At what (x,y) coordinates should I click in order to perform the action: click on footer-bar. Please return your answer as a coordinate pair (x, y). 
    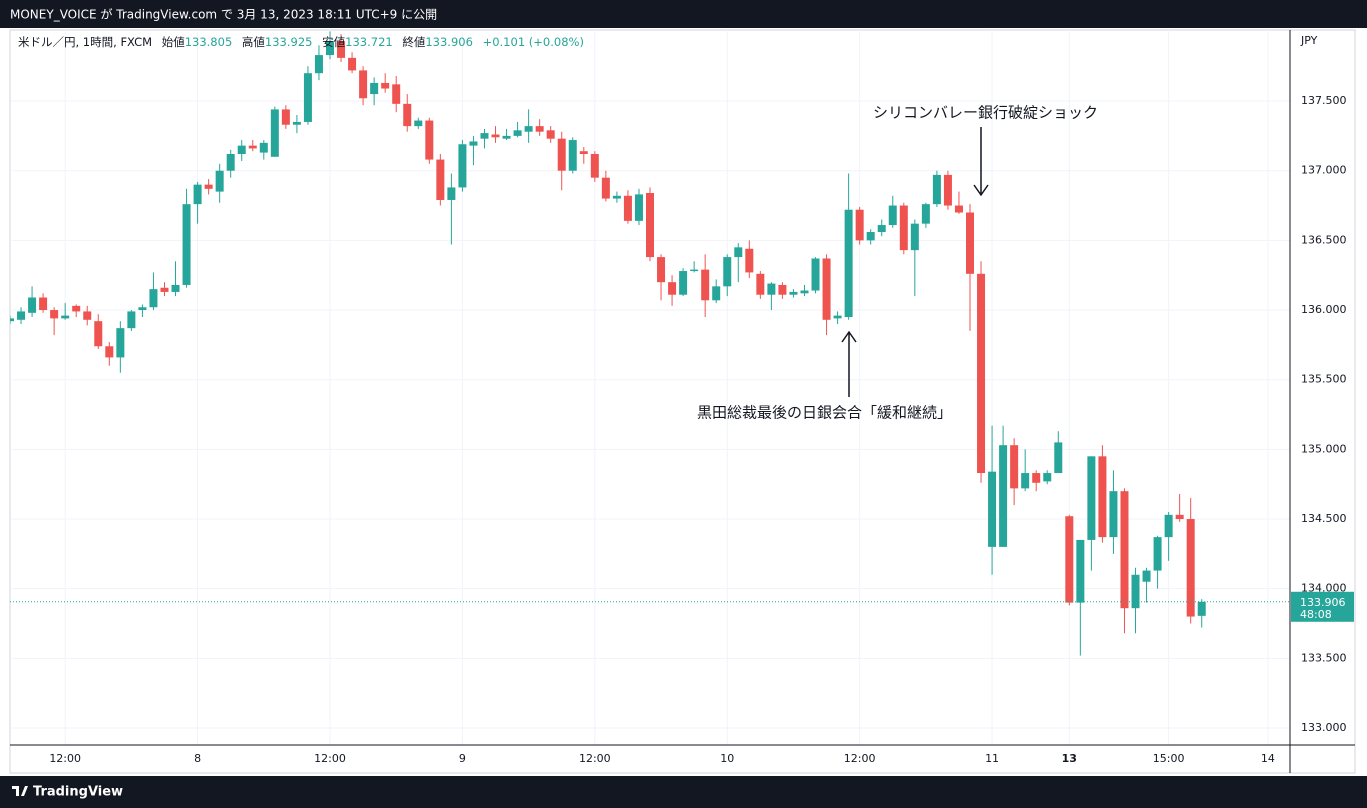
    Looking at the image, I should click on (683, 792).